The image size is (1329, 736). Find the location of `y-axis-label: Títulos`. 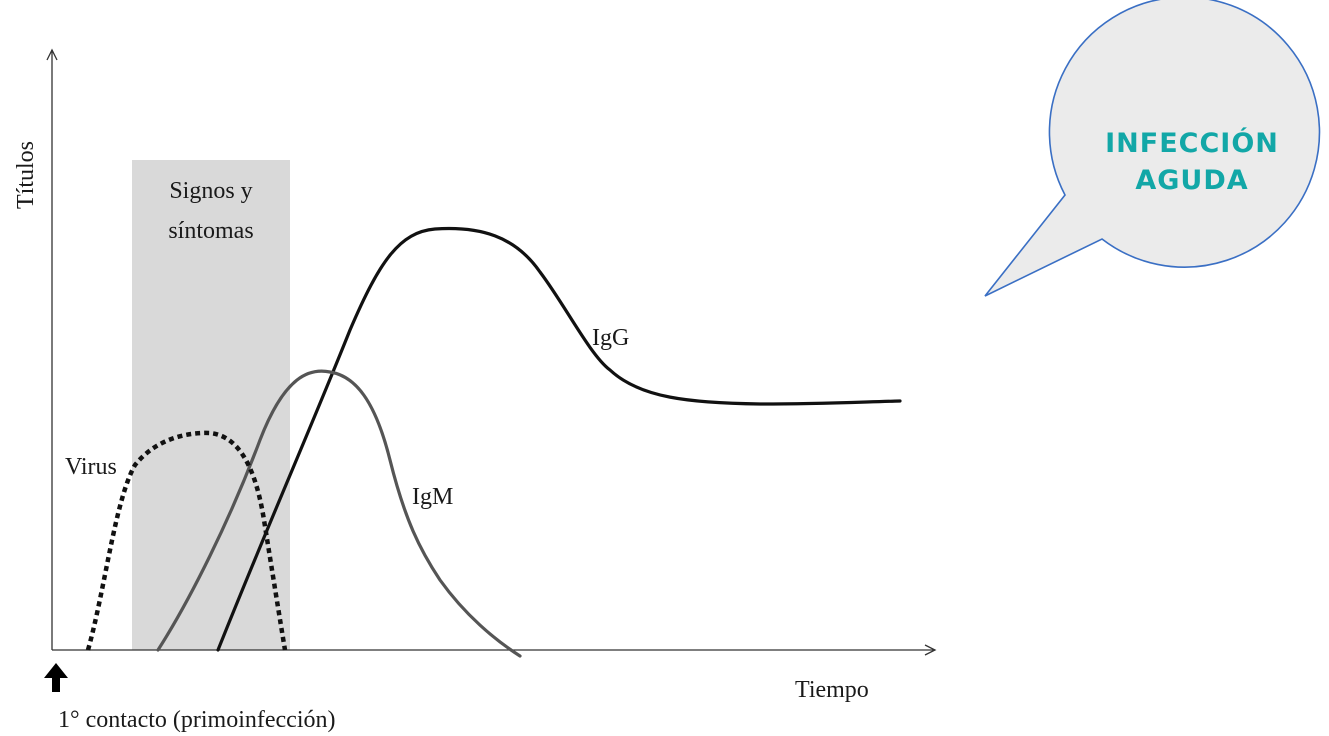

y-axis-label: Títulos is located at coordinates (26, 175).